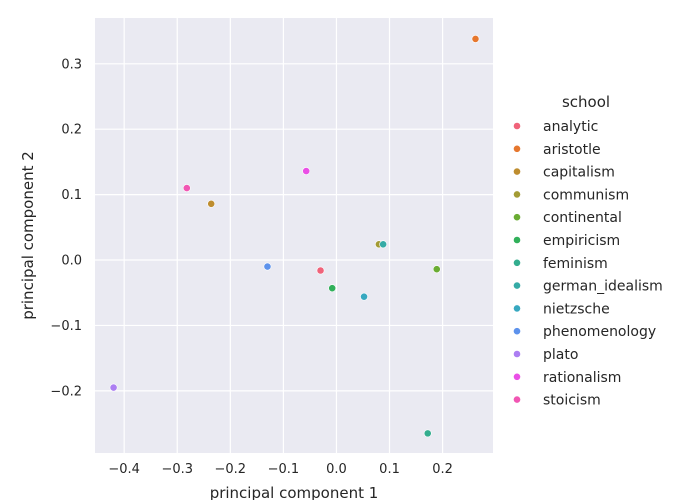  What do you see at coordinates (436, 269) in the screenshot?
I see `data-point-continental` at bounding box center [436, 269].